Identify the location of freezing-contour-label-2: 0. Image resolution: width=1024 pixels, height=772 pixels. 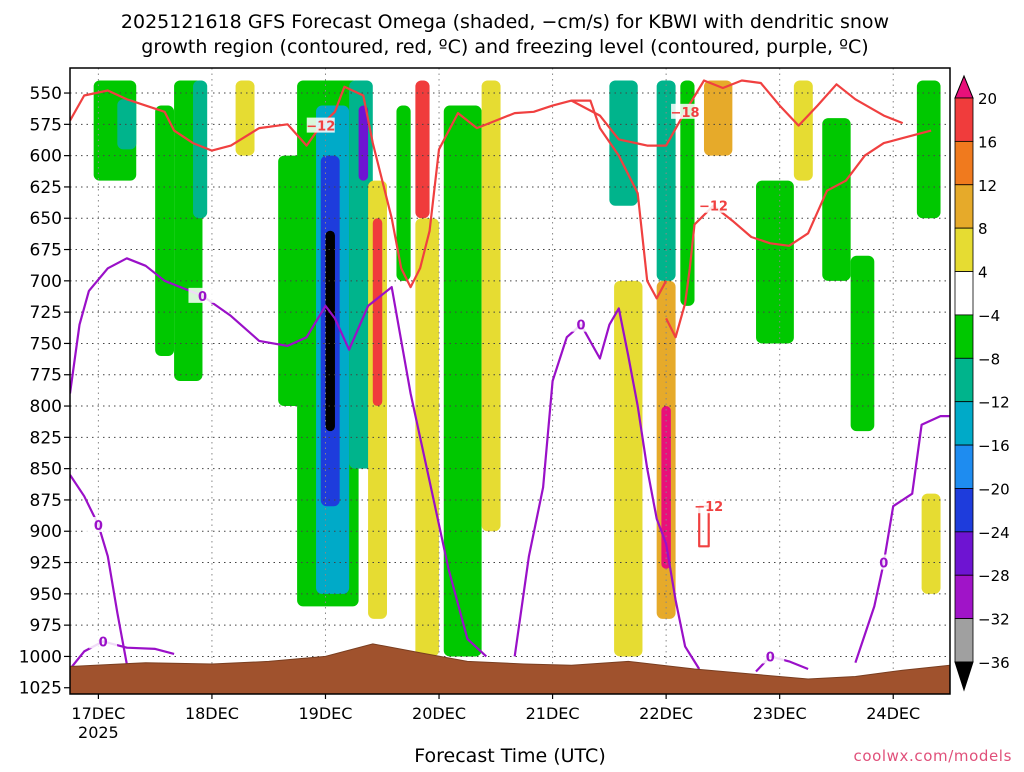
(103, 642).